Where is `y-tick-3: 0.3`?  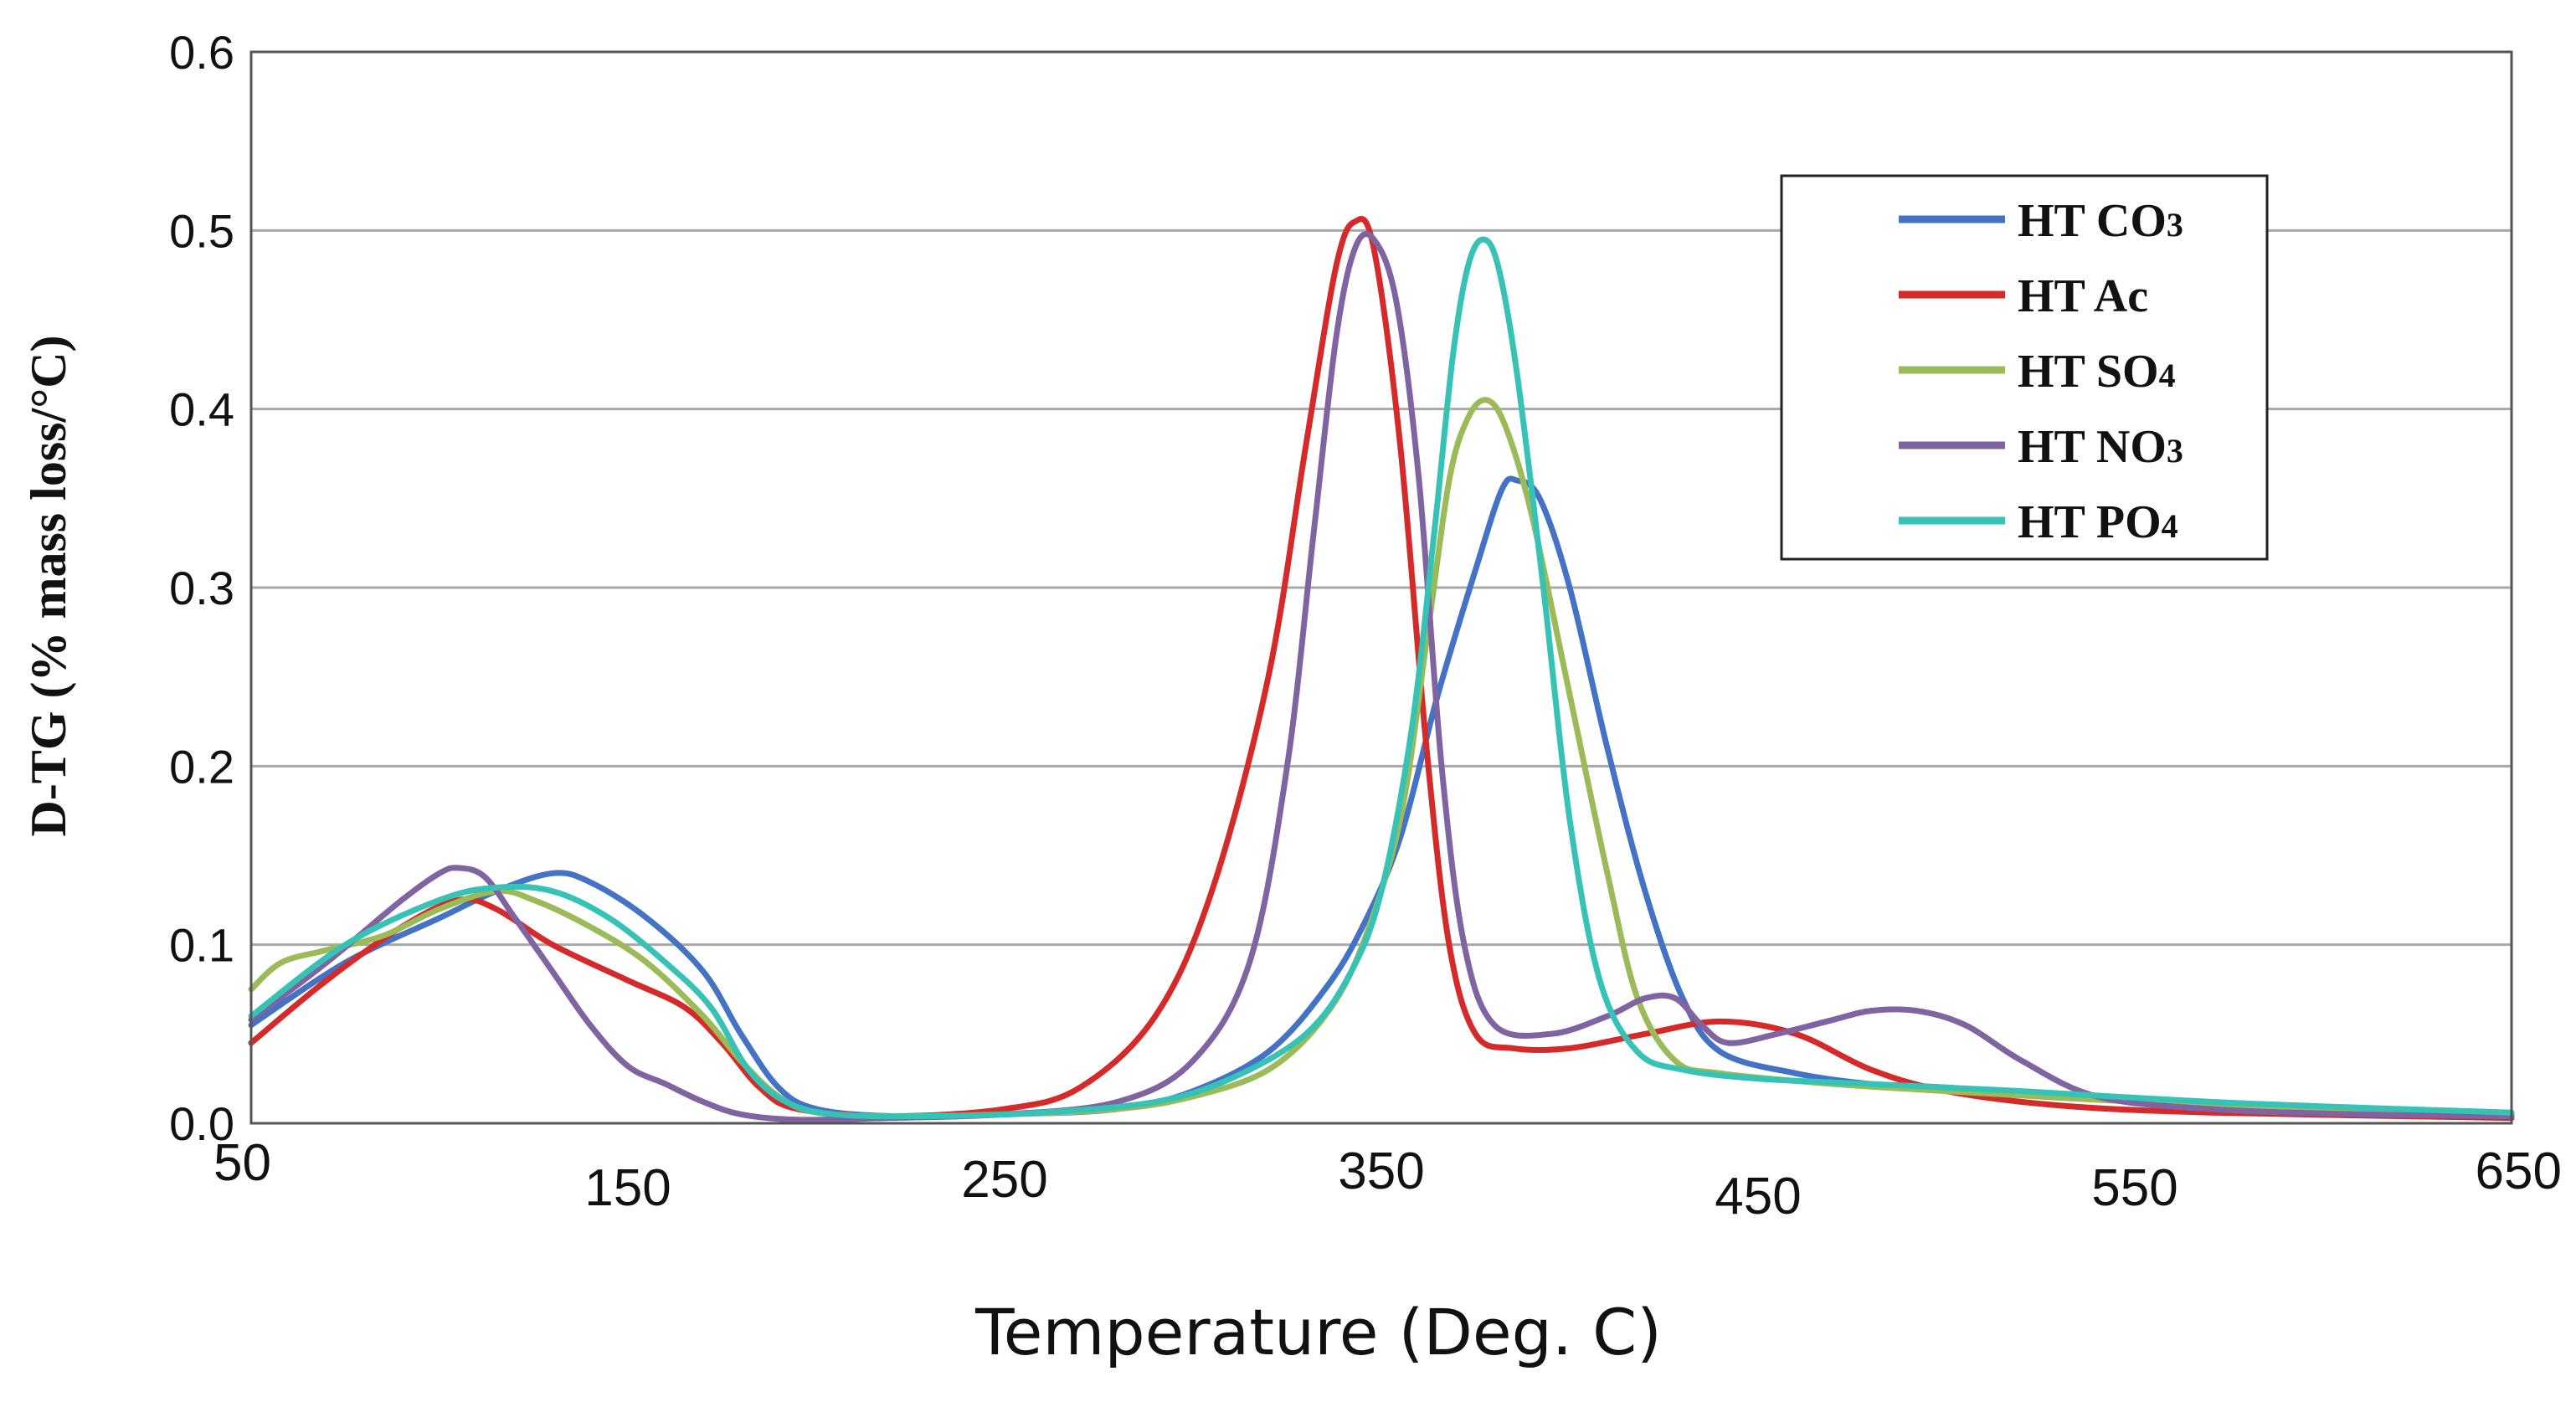 y-tick-3: 0.3 is located at coordinates (202, 588).